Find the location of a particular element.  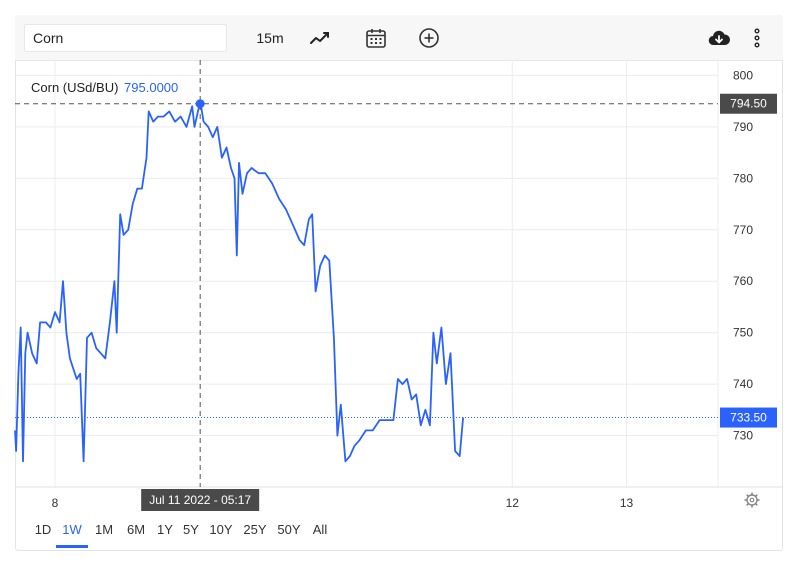

chart-settings-icon is located at coordinates (752, 500).